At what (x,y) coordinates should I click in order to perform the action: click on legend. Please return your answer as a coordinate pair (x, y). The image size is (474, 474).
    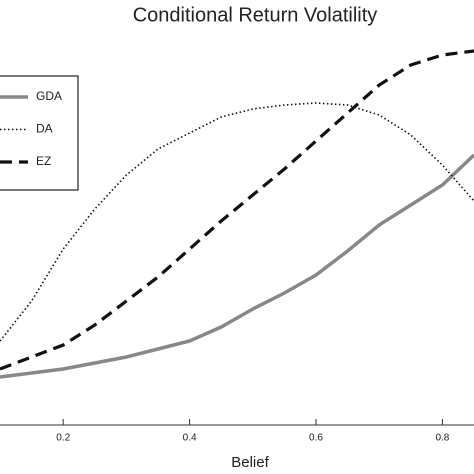
    Looking at the image, I should click on (39, 133).